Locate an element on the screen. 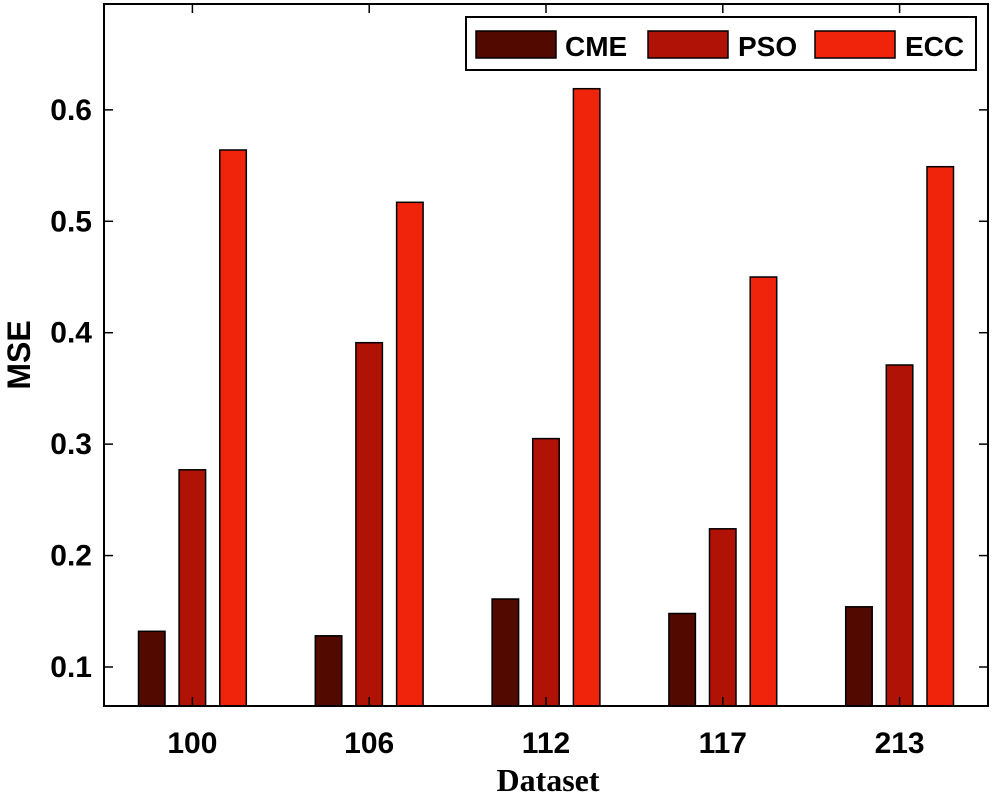  y-tick-label-0.1: 0.1 is located at coordinates (71, 667).